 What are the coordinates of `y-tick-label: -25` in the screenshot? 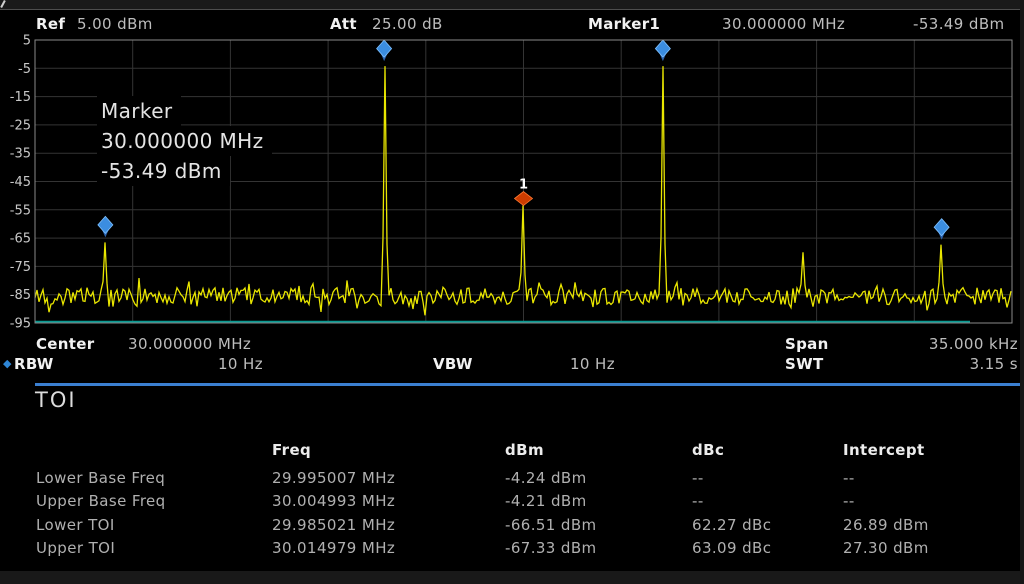 It's located at (20, 125).